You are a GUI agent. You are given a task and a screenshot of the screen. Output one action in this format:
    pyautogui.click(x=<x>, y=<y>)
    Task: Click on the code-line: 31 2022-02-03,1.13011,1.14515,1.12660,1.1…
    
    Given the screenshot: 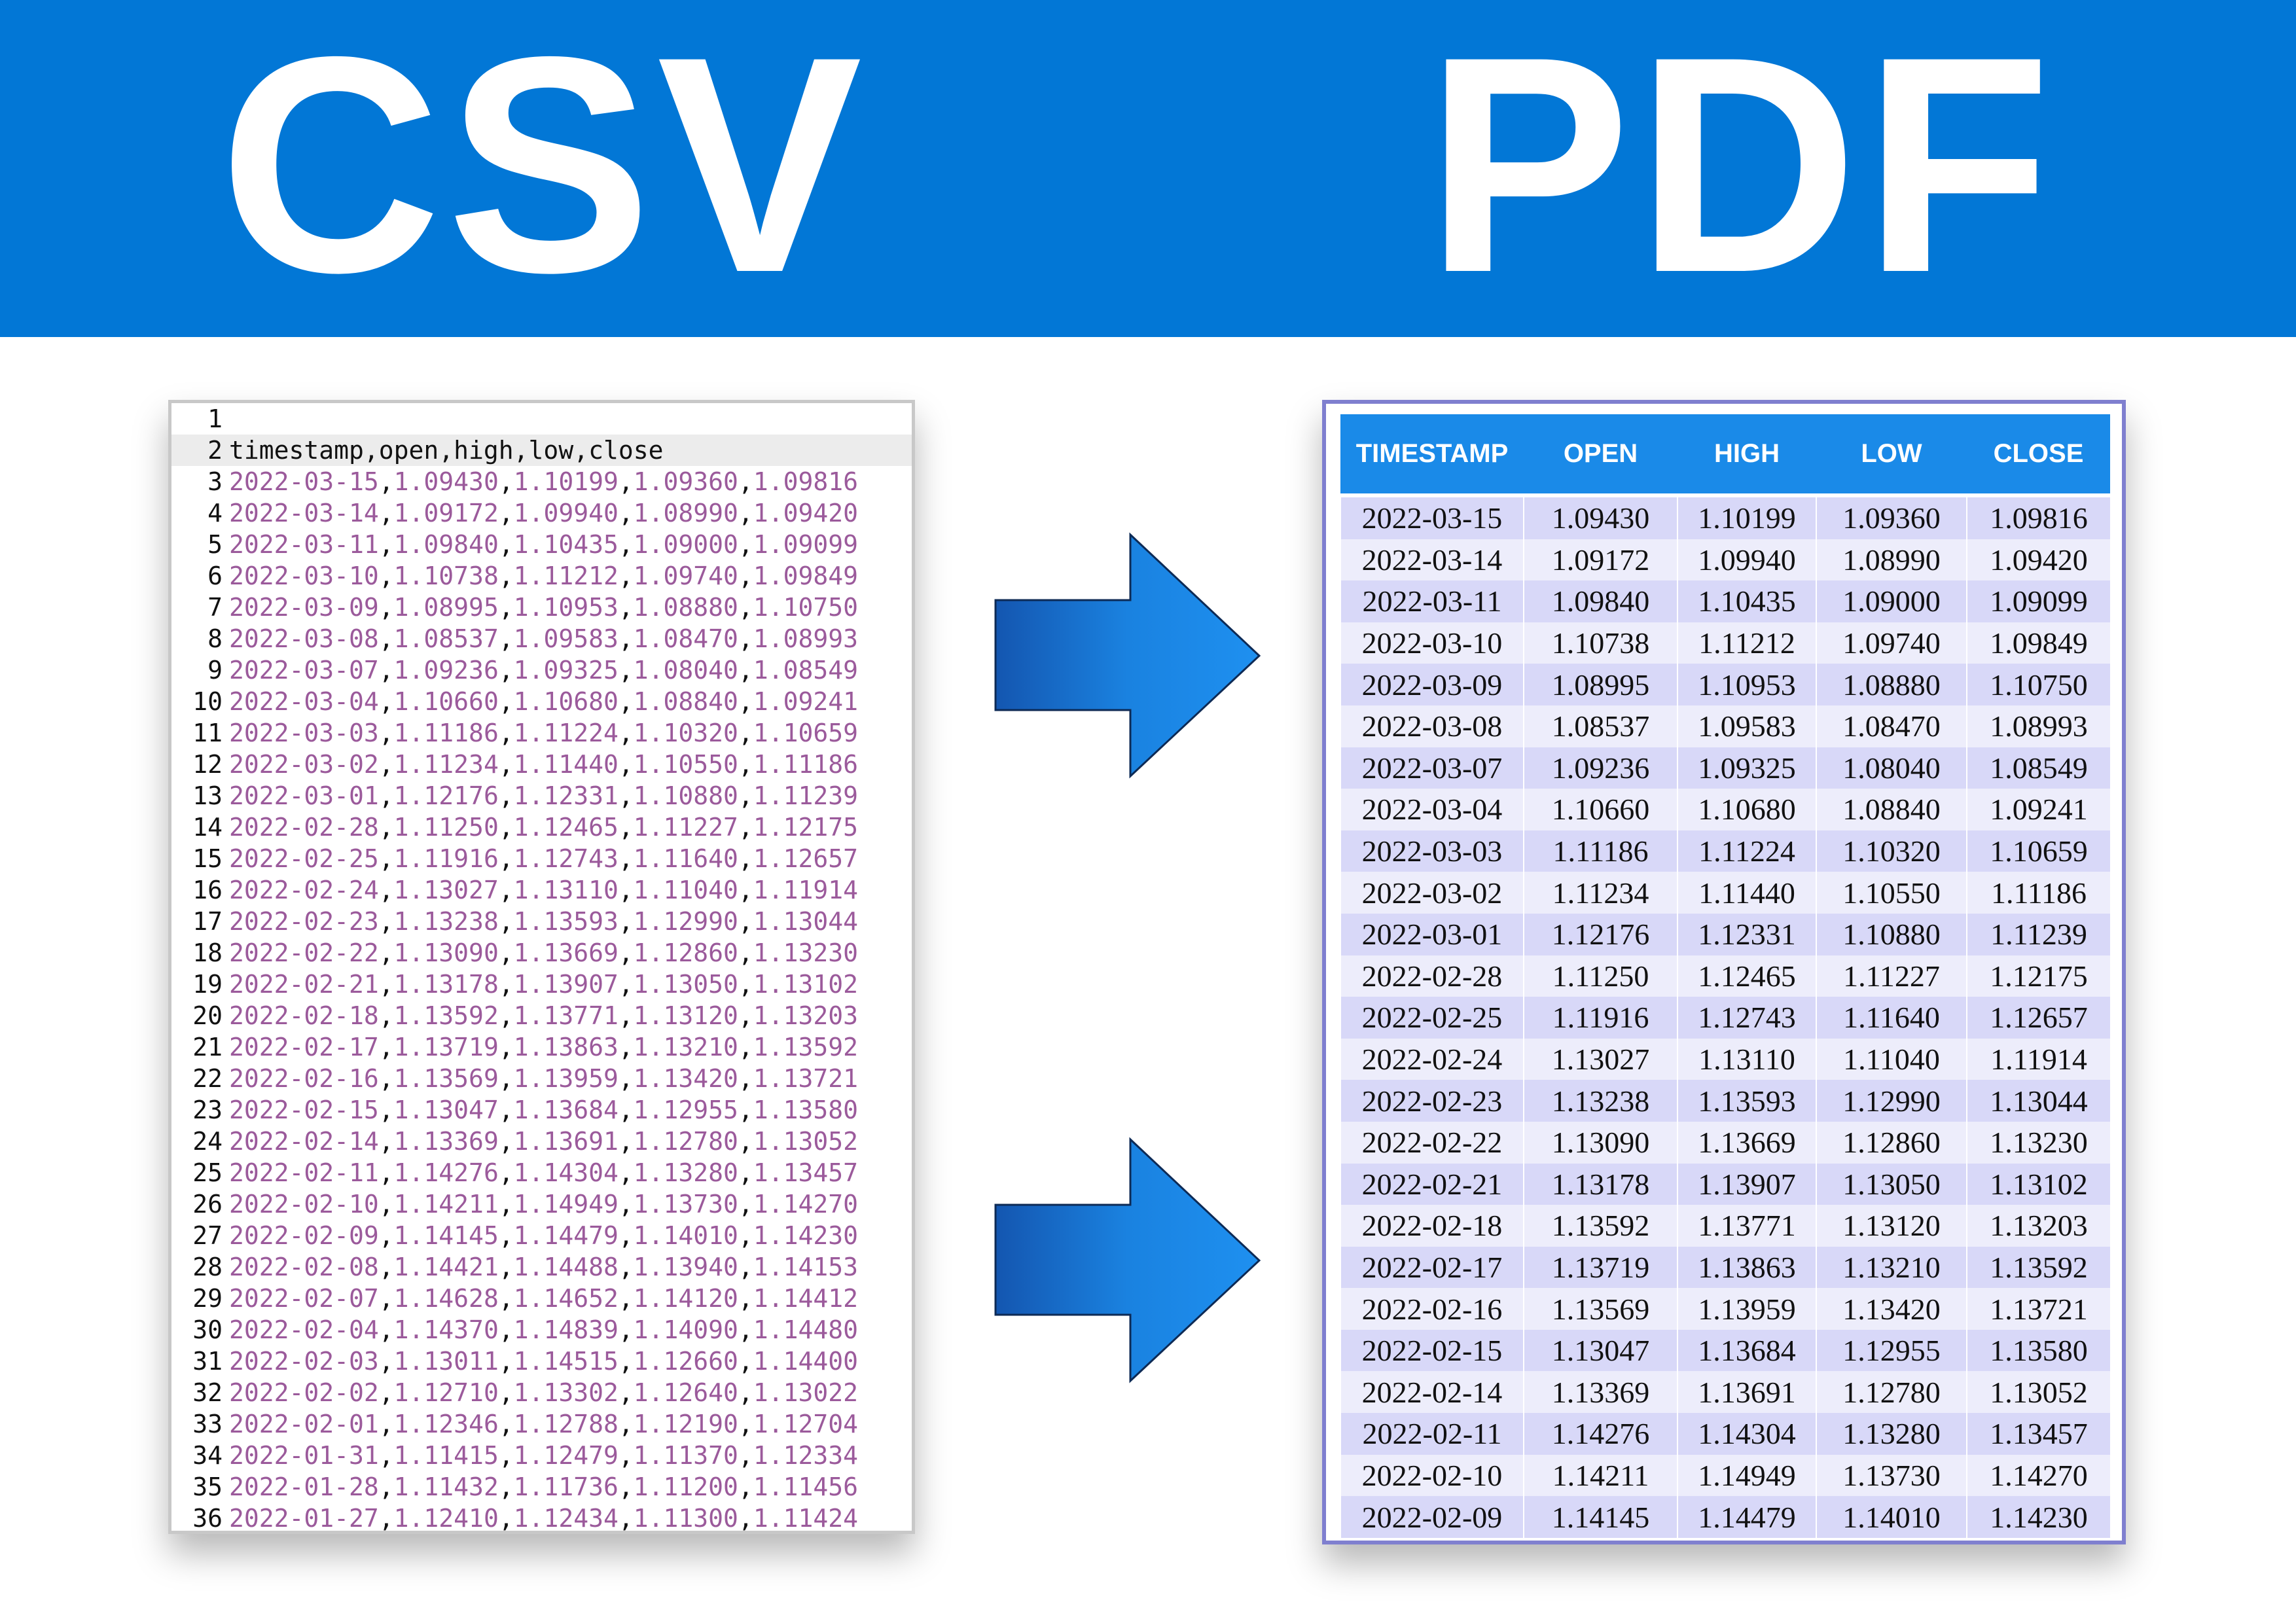 What is the action you would take?
    pyautogui.click(x=541, y=1361)
    